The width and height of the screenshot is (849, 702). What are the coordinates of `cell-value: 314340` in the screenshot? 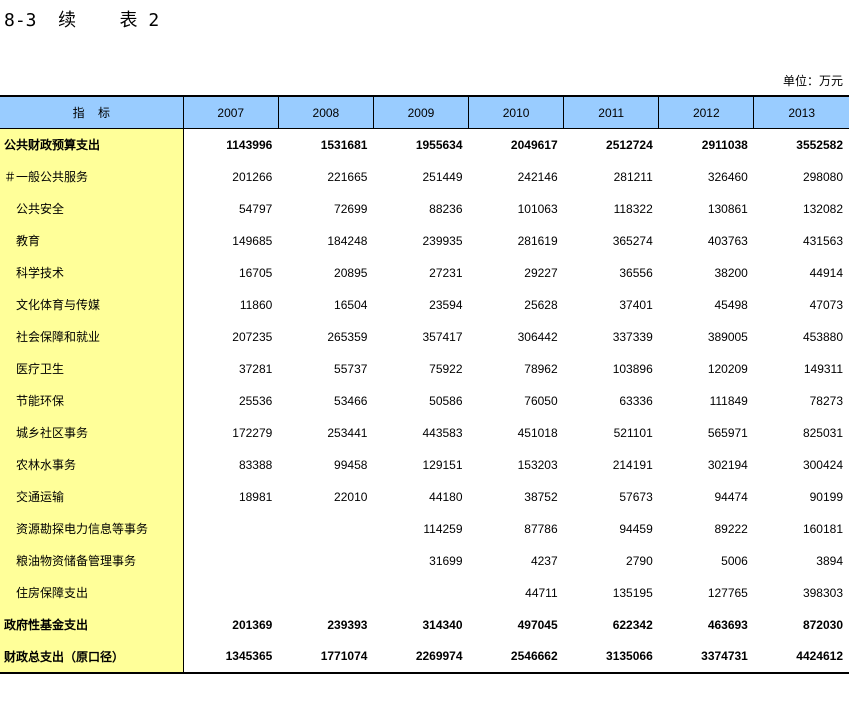 It's located at (442, 624).